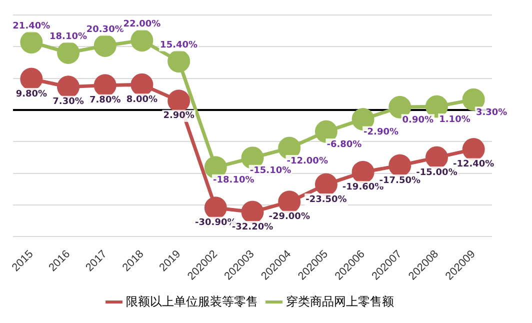  I want to click on data-label: -6.80%, so click(344, 145).